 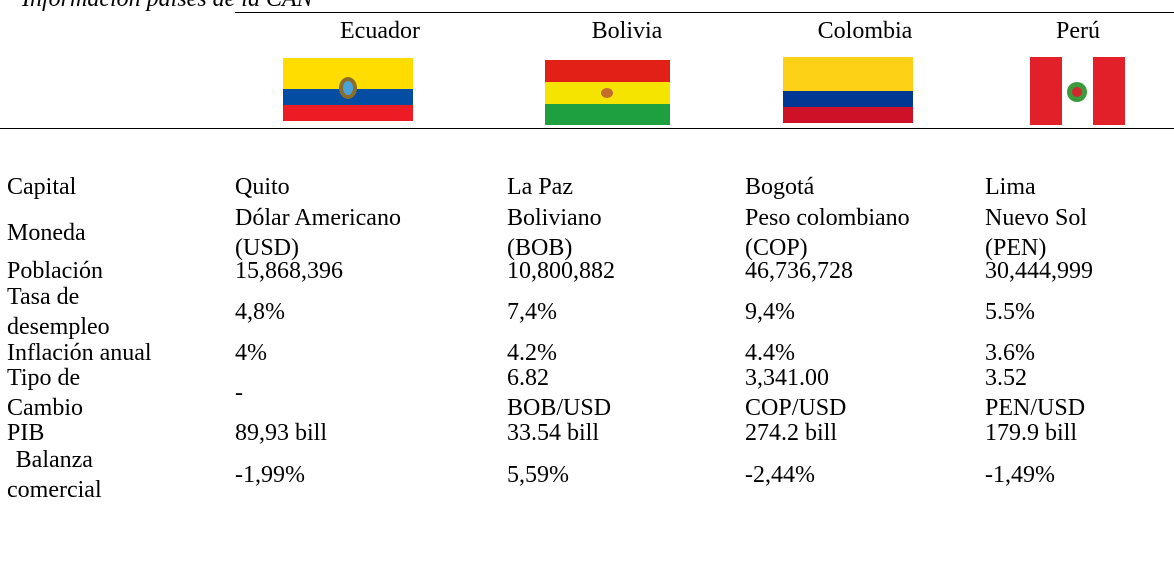 I want to click on cell-line: 33.54 bill, so click(x=553, y=433).